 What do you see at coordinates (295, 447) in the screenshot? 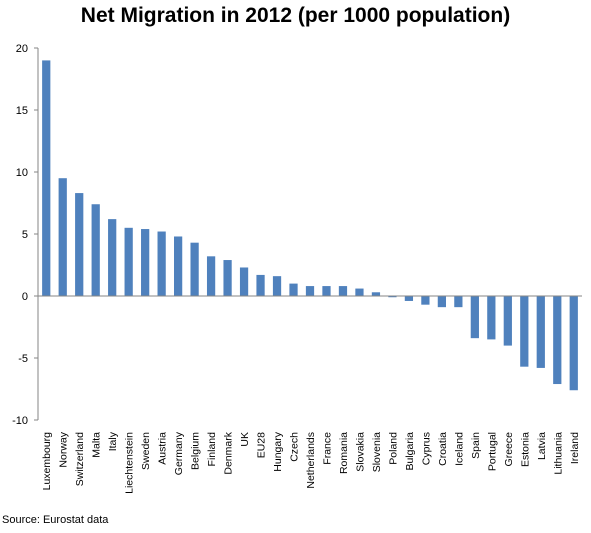
I see `x-category-label: Czech` at bounding box center [295, 447].